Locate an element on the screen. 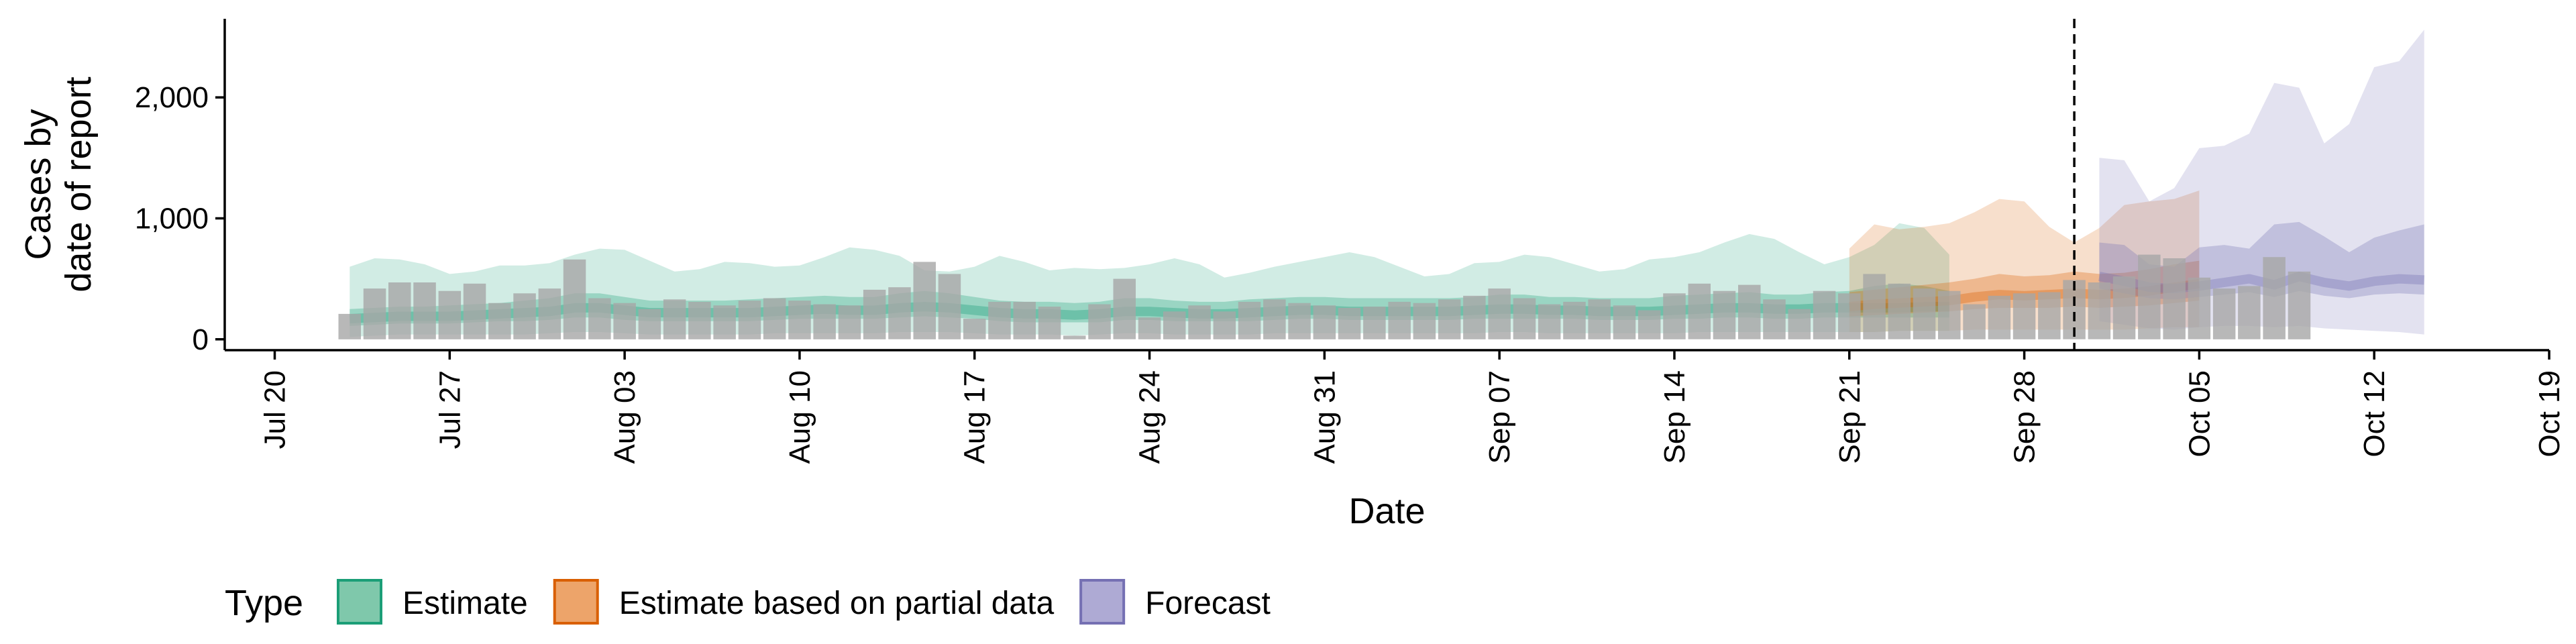  y-tick-label: 1,000 is located at coordinates (172, 218).